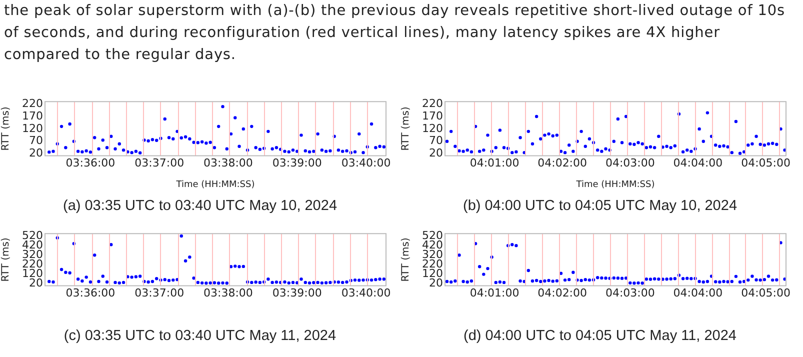 This screenshot has width=803, height=357. Describe the element at coordinates (200, 336) in the screenshot. I see `text: (c) 03:35 UTC to 03:40 UTC May 11, 2024` at that location.